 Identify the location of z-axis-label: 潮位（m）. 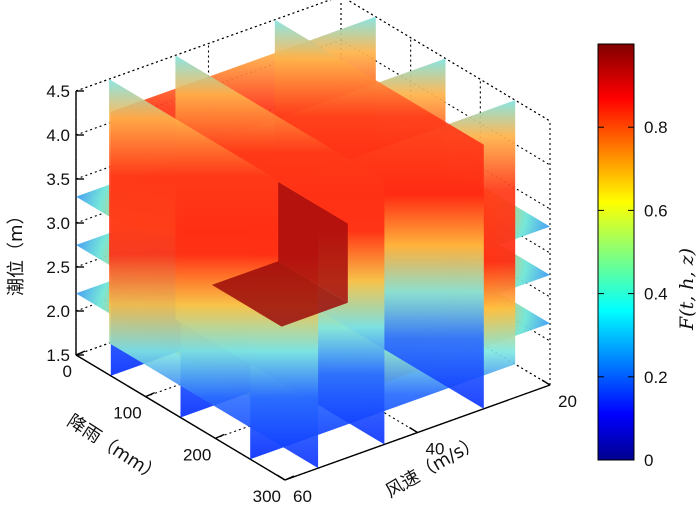
(16, 251).